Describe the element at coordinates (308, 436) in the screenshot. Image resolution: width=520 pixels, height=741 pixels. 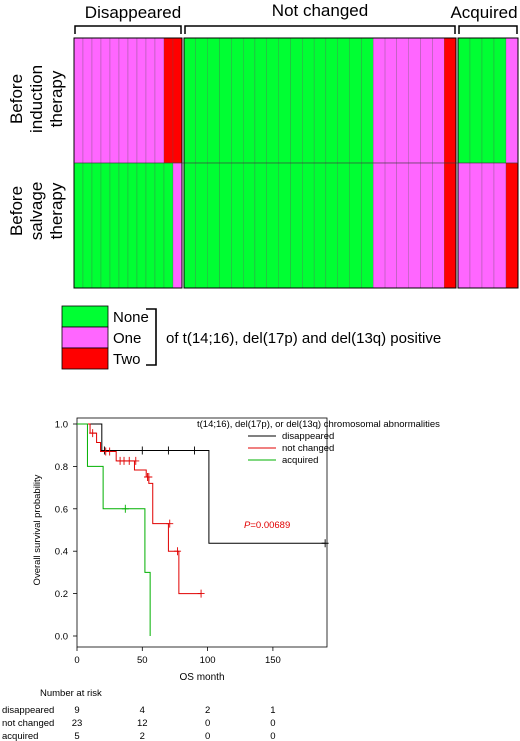
I see `legend-label-disappeared: disappeared` at that location.